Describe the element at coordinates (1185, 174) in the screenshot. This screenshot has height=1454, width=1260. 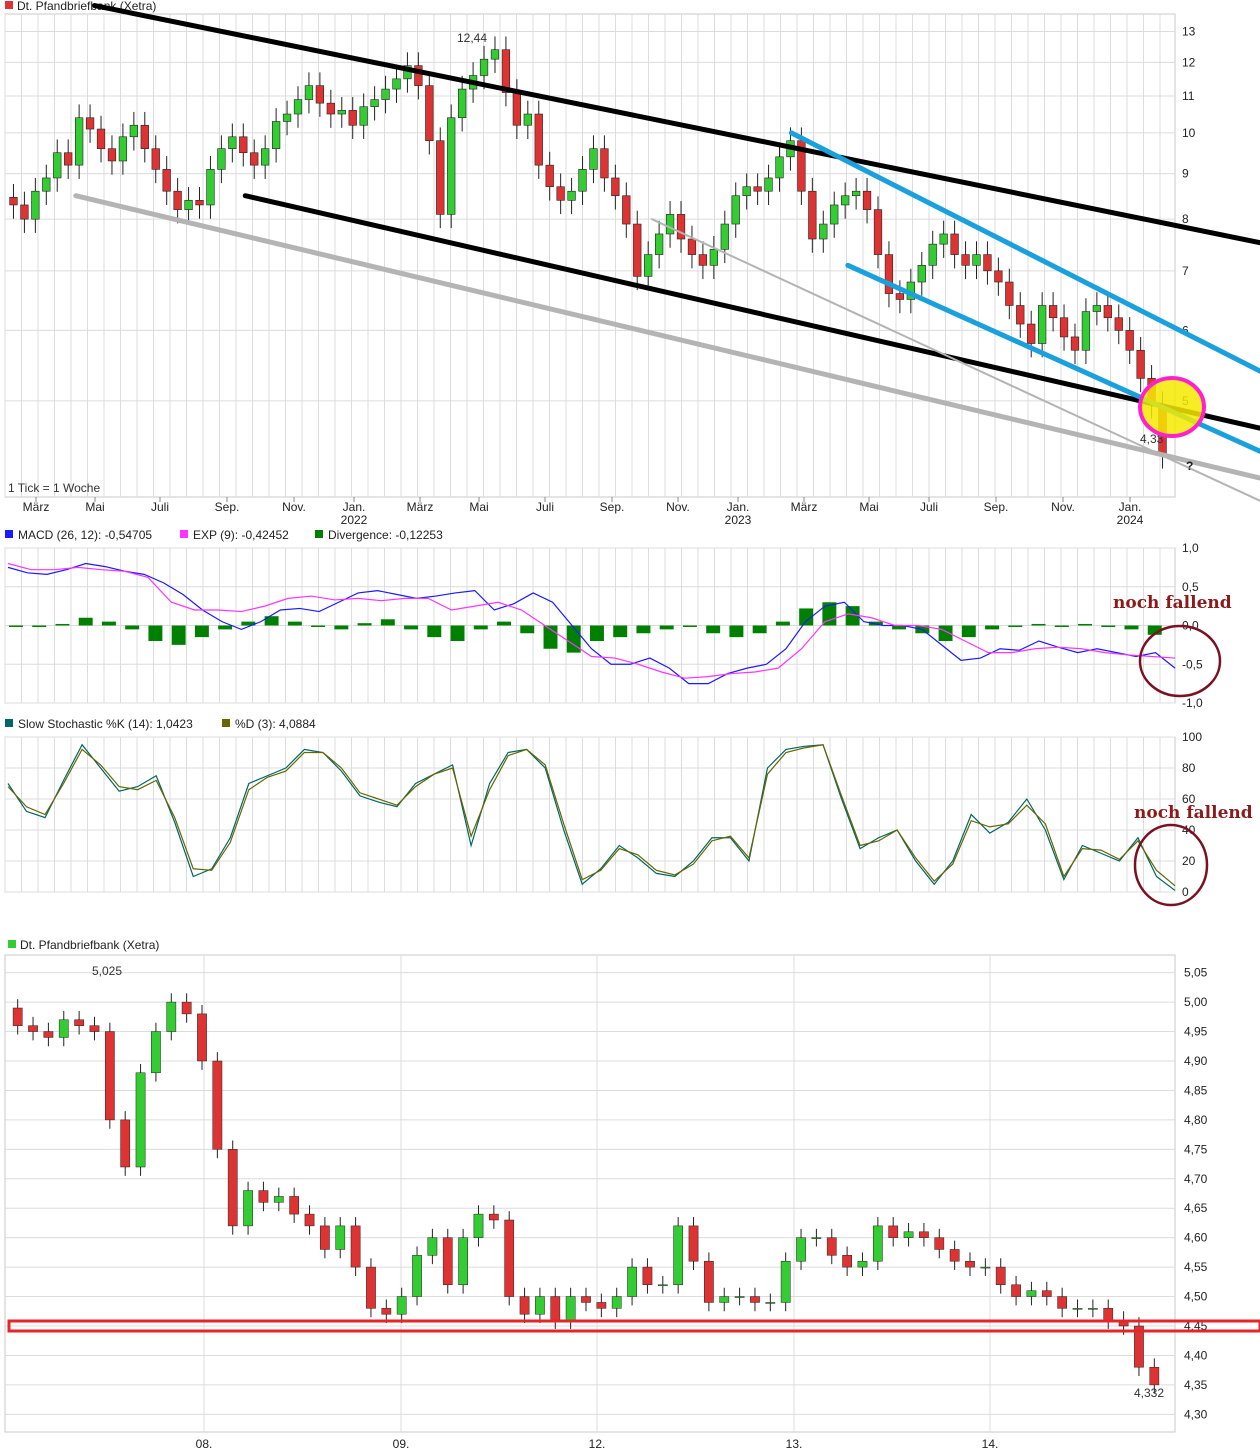
I see `y-tick-label: 9` at that location.